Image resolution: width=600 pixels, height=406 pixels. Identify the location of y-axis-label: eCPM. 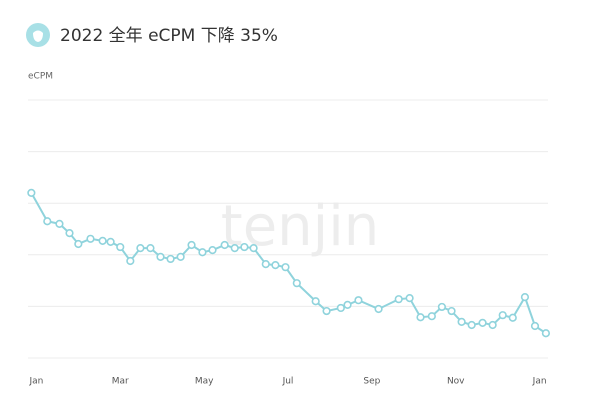
(40, 77).